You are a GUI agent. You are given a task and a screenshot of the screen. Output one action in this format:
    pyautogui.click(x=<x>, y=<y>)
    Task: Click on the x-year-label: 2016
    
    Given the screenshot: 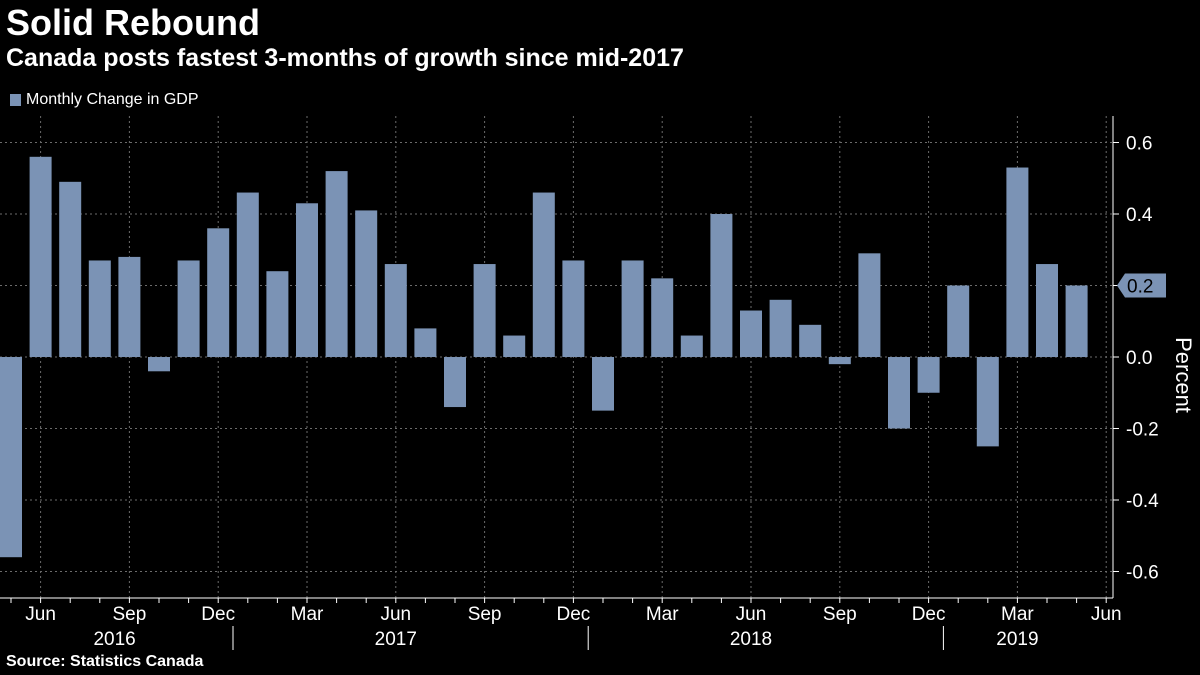 What is the action you would take?
    pyautogui.click(x=114, y=639)
    